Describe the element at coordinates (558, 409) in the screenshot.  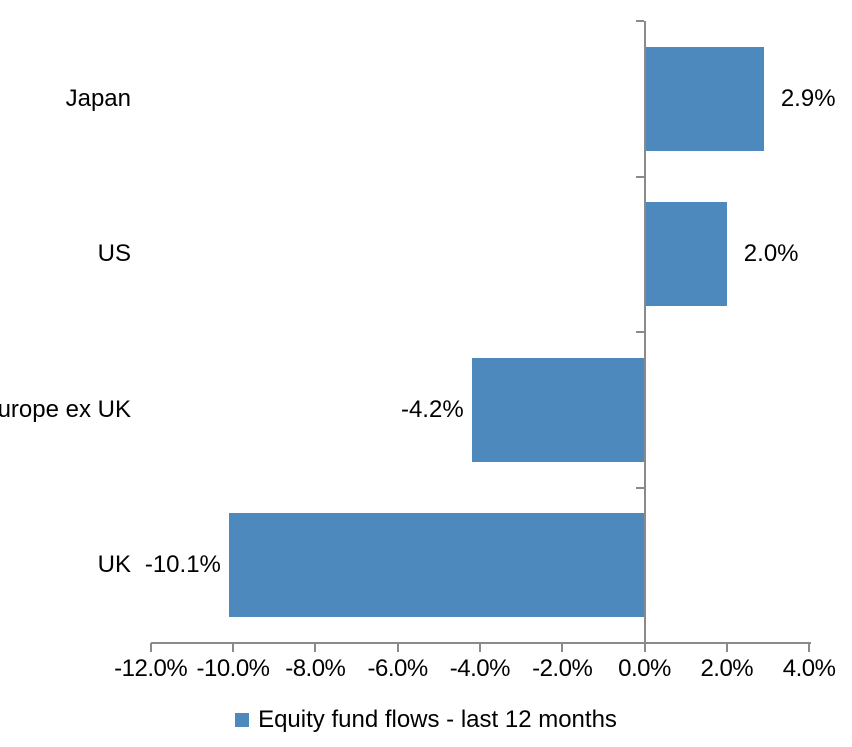
I see `bar-europe-ex-uk` at that location.